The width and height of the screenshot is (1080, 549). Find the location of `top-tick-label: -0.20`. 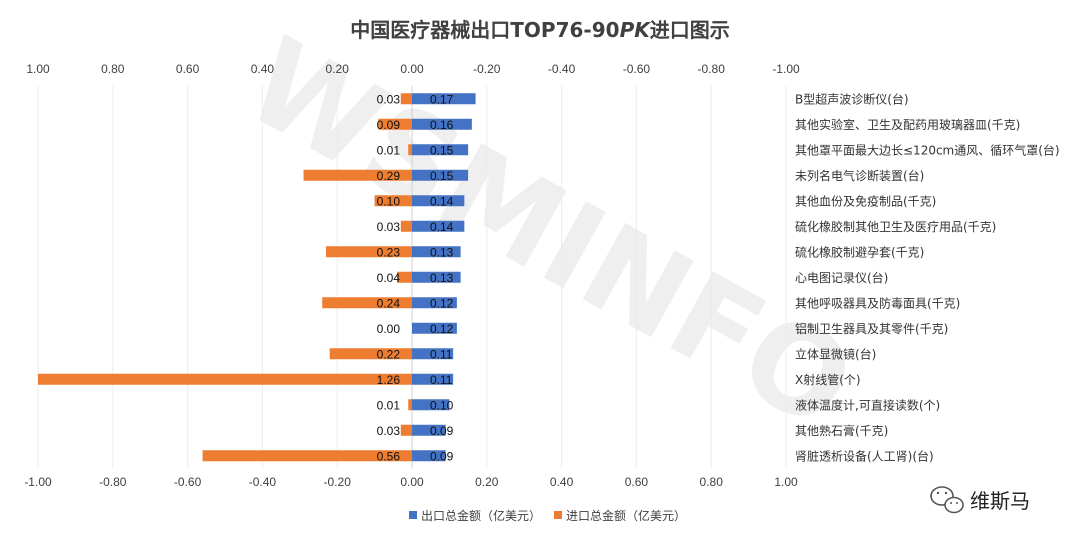

top-tick-label: -0.20 is located at coordinates (487, 69).